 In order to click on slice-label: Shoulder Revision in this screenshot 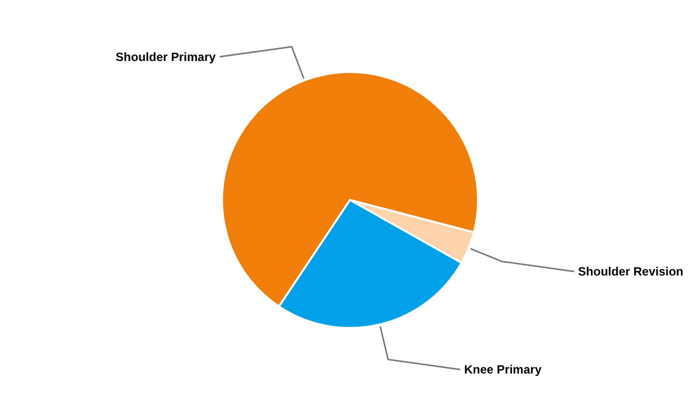, I will do `click(631, 271)`.